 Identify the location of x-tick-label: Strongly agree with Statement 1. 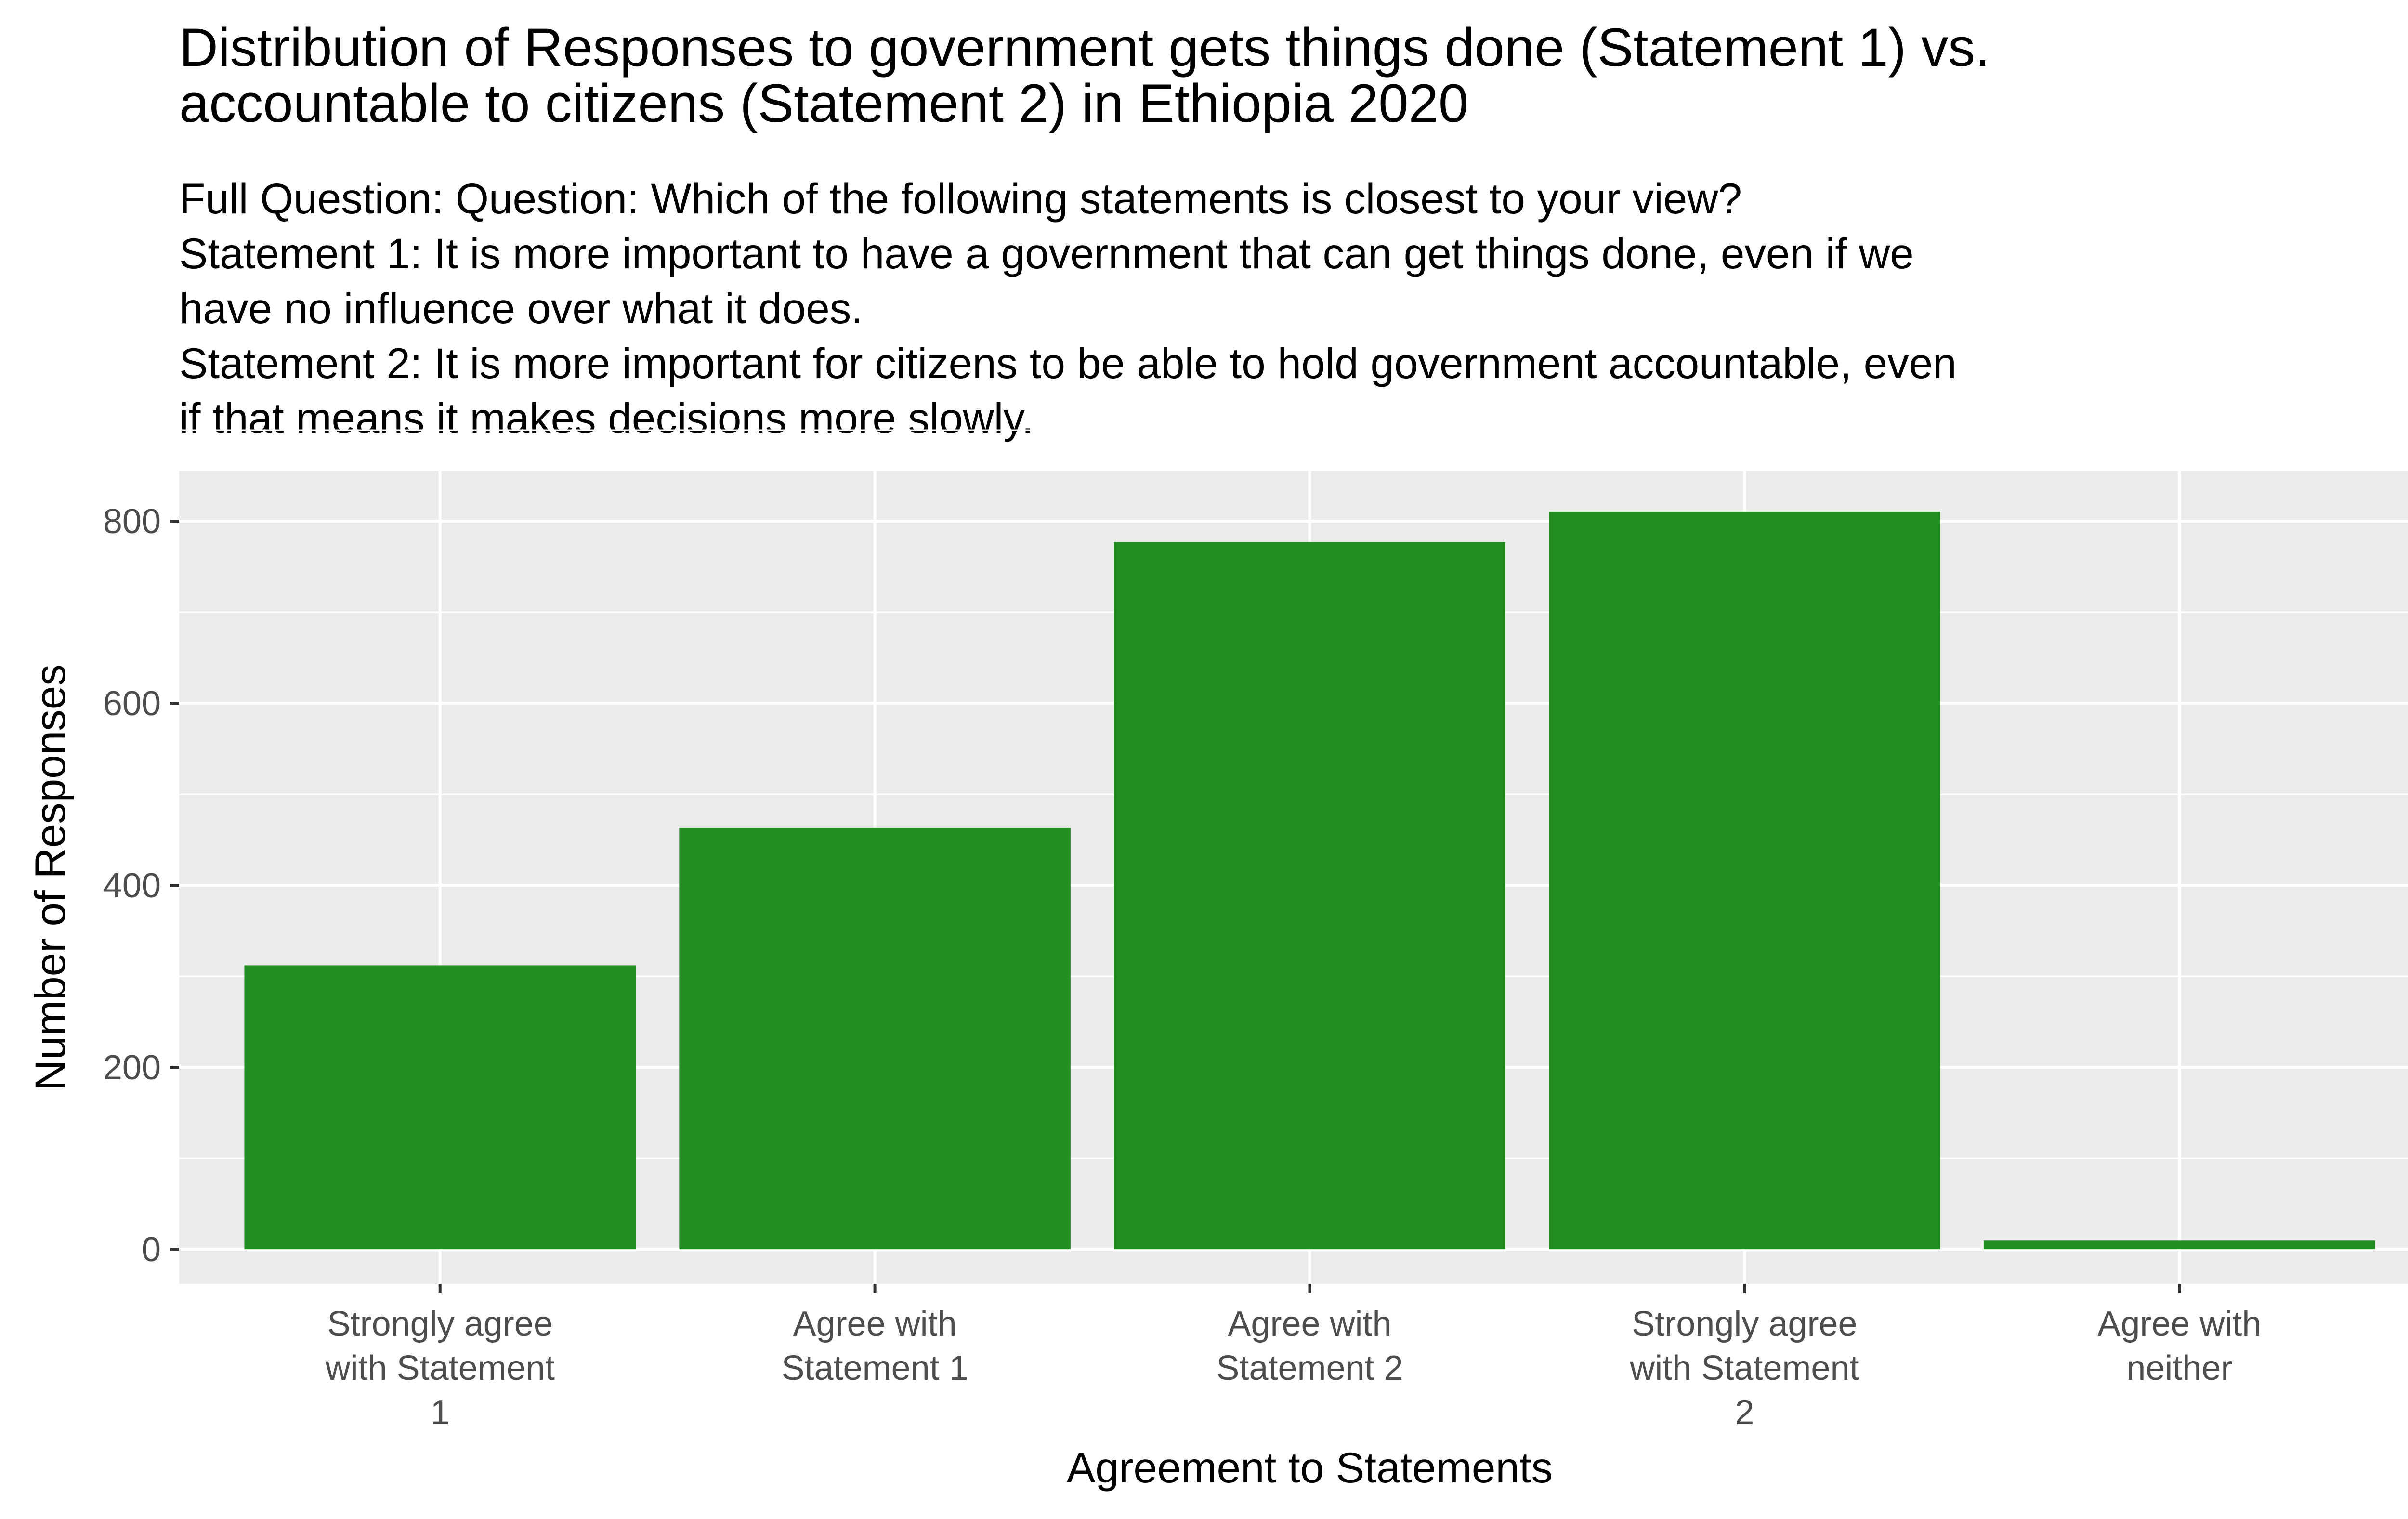
(440, 1368).